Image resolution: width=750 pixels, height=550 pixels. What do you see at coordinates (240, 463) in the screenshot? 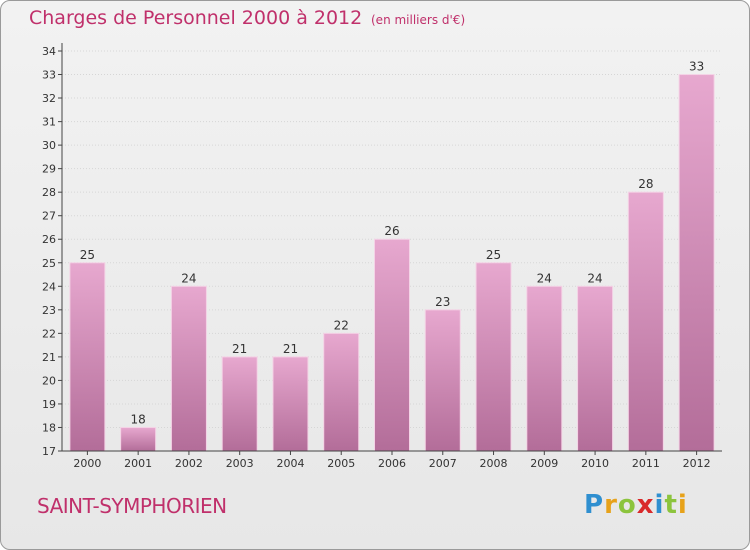
I see `x-tick-label: 2003` at bounding box center [240, 463].